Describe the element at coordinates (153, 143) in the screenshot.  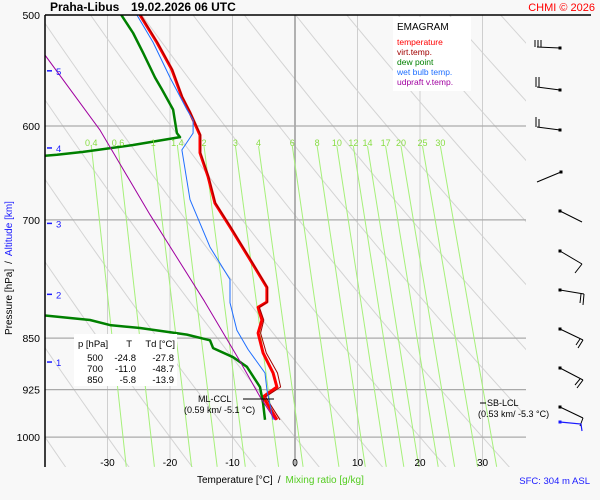
I see `mixing-ratio-label: 1` at that location.